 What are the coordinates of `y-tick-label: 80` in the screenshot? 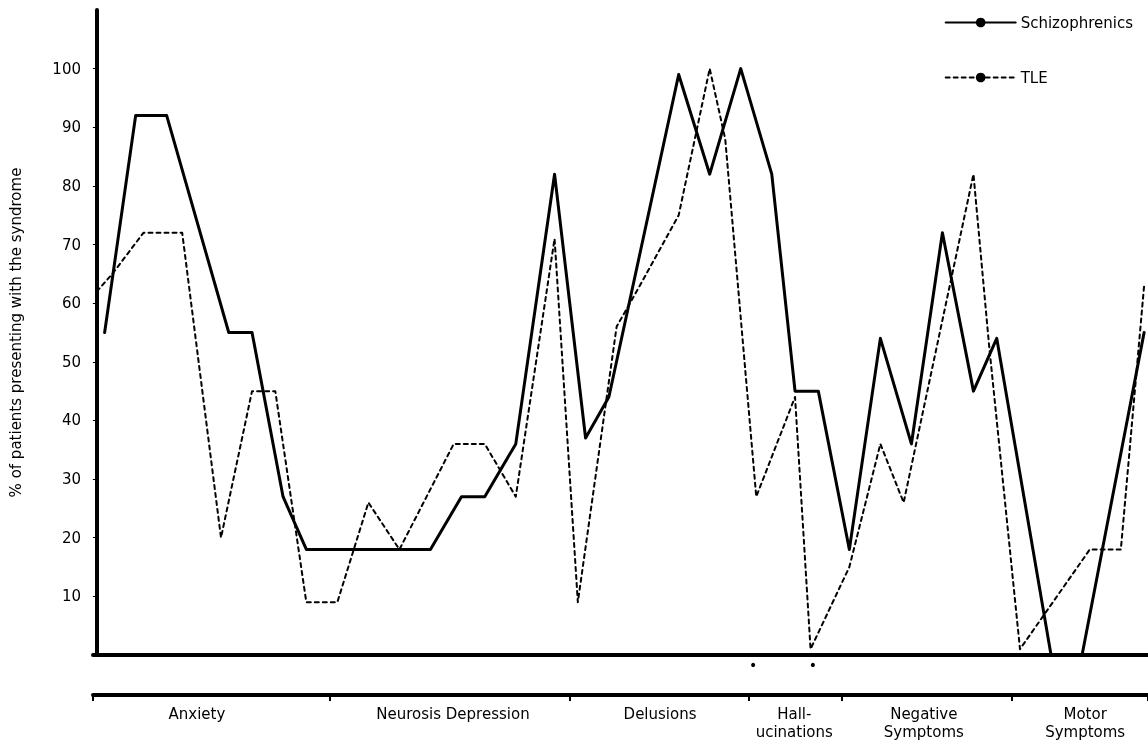 It's located at (71, 185).